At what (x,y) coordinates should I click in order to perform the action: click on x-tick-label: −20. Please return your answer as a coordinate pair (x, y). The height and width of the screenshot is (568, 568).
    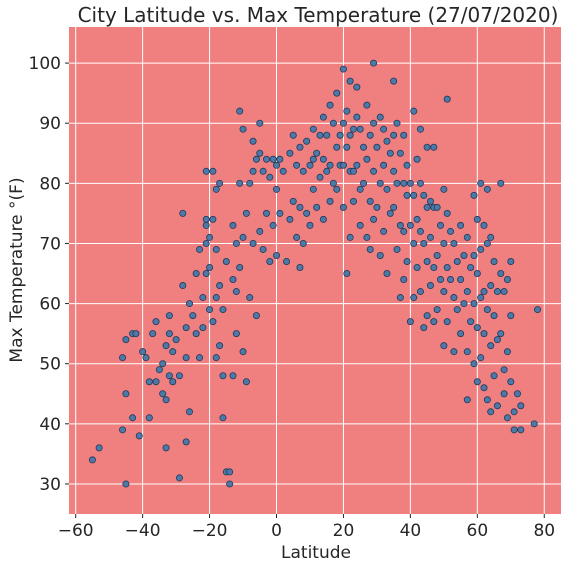
    Looking at the image, I should click on (210, 531).